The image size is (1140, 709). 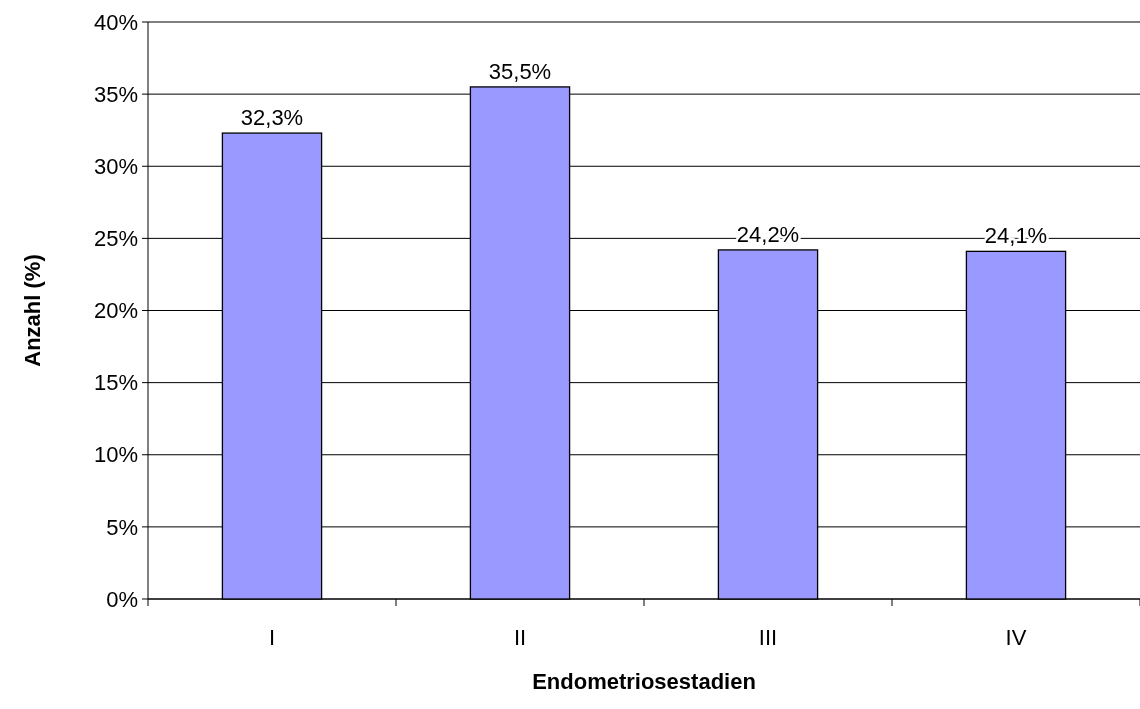 What do you see at coordinates (122, 599) in the screenshot?
I see `y-tick-label: 0%` at bounding box center [122, 599].